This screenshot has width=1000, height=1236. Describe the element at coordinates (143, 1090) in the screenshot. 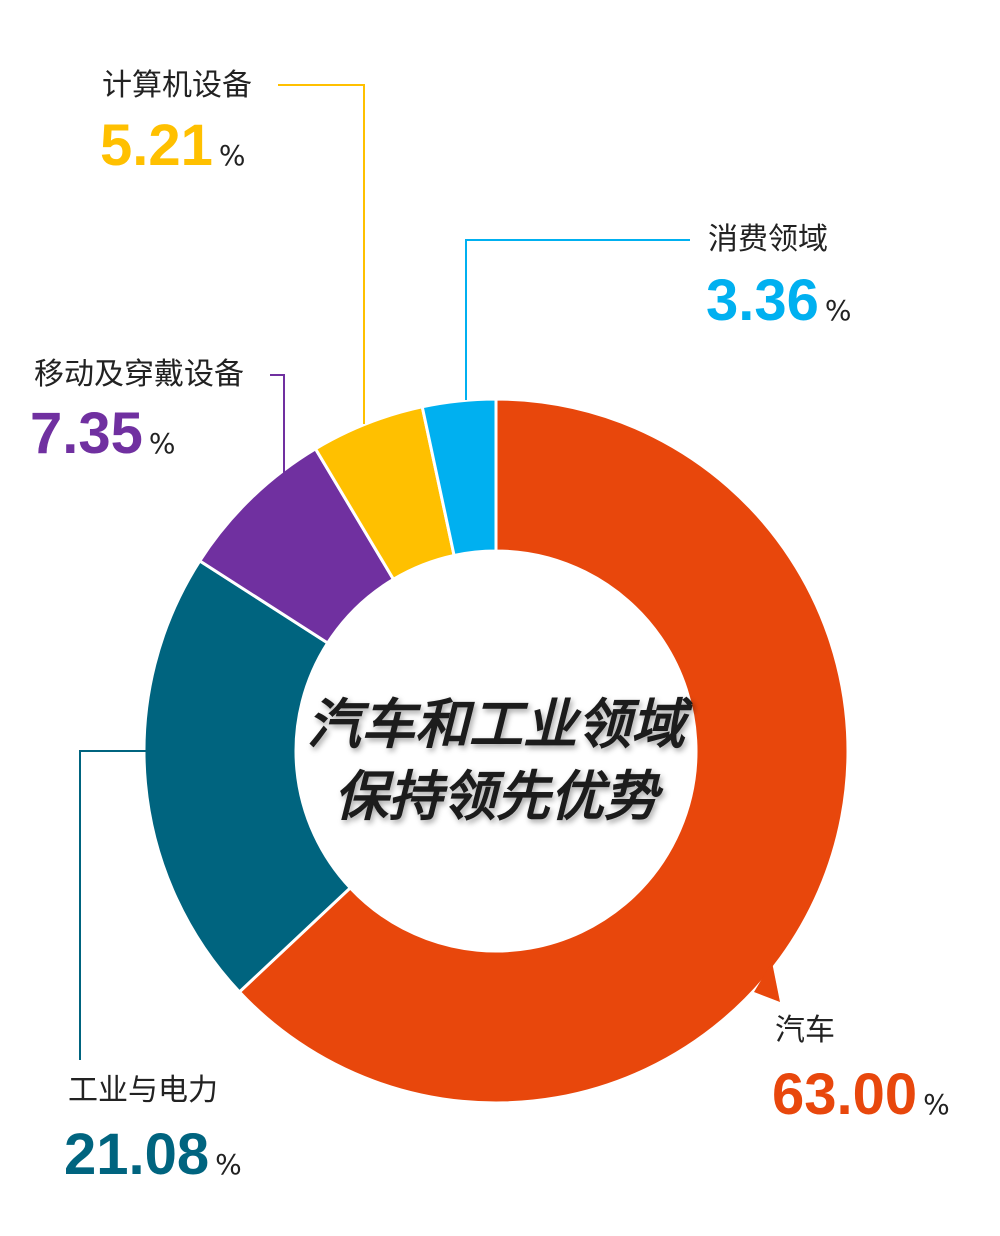

I see `slice-name-label-1: 工业与电力` at that location.